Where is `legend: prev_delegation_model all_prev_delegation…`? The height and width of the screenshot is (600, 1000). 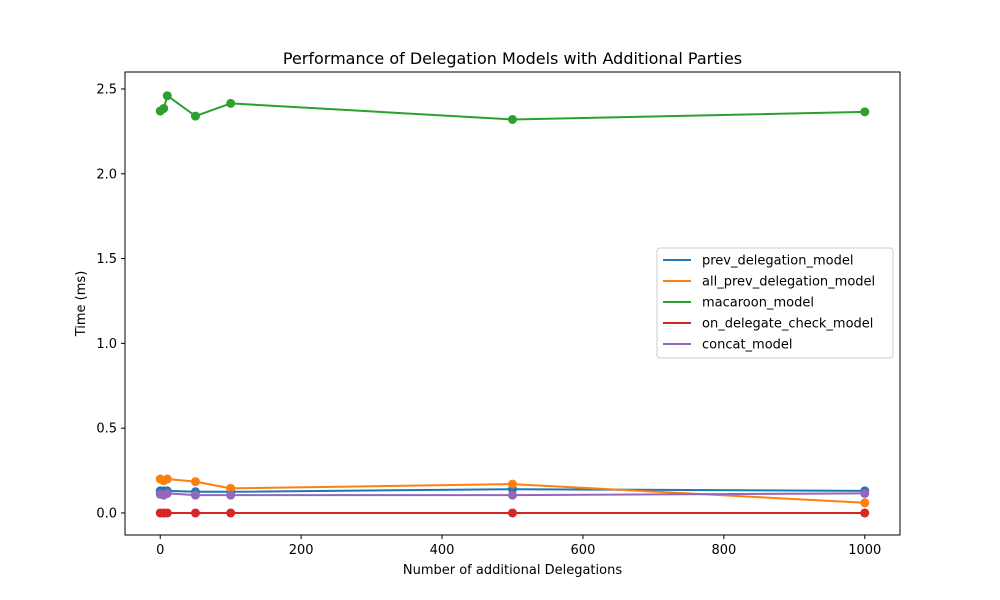
legend: prev_delegation_model all_prev_delegation… is located at coordinates (775, 303).